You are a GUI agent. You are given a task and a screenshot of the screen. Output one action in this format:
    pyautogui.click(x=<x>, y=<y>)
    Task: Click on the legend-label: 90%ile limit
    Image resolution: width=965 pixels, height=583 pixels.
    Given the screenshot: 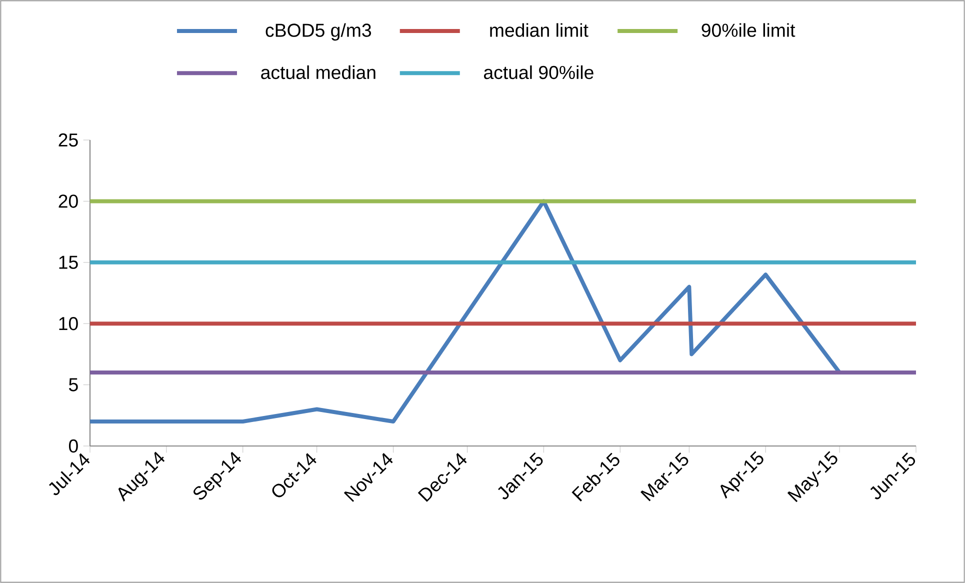 What is the action you would take?
    pyautogui.click(x=749, y=30)
    